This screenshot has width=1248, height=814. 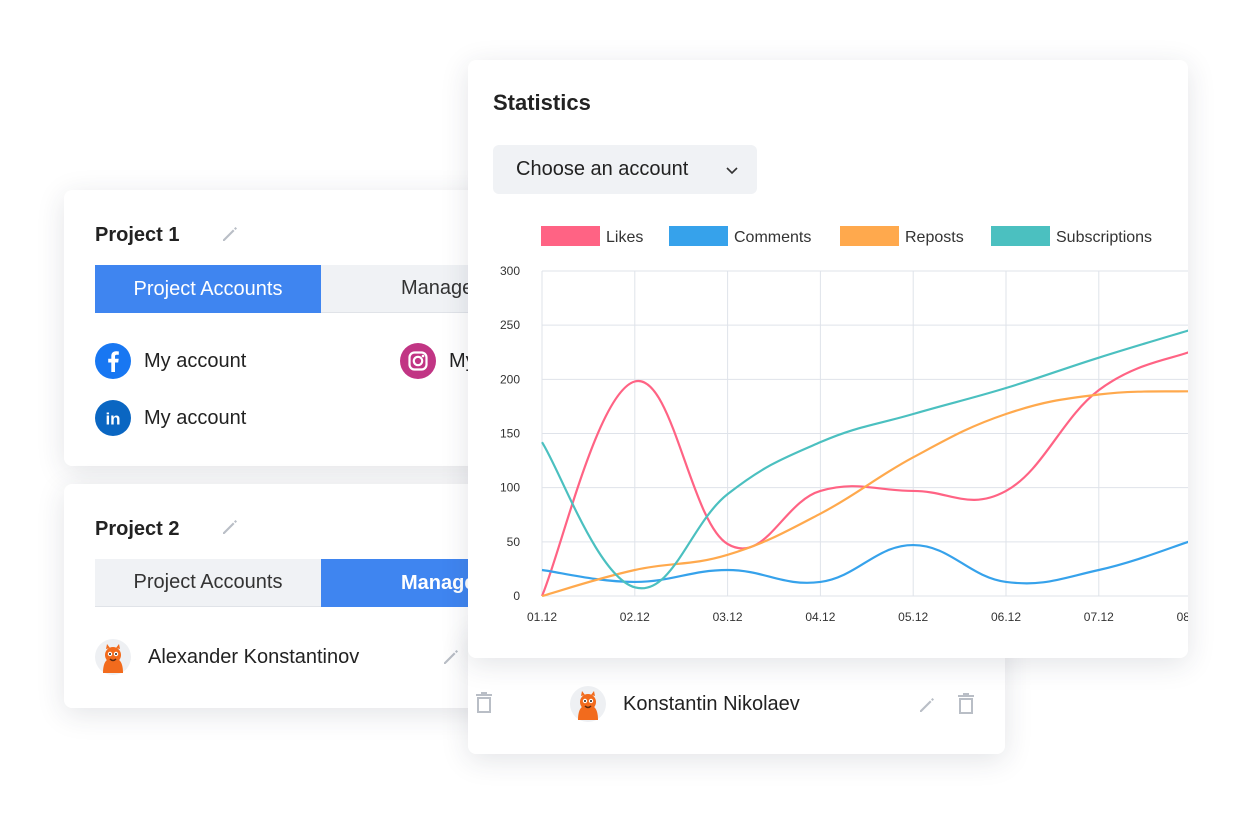 What do you see at coordinates (1182, 617) in the screenshot?
I see `x-tick-label: 08.12` at bounding box center [1182, 617].